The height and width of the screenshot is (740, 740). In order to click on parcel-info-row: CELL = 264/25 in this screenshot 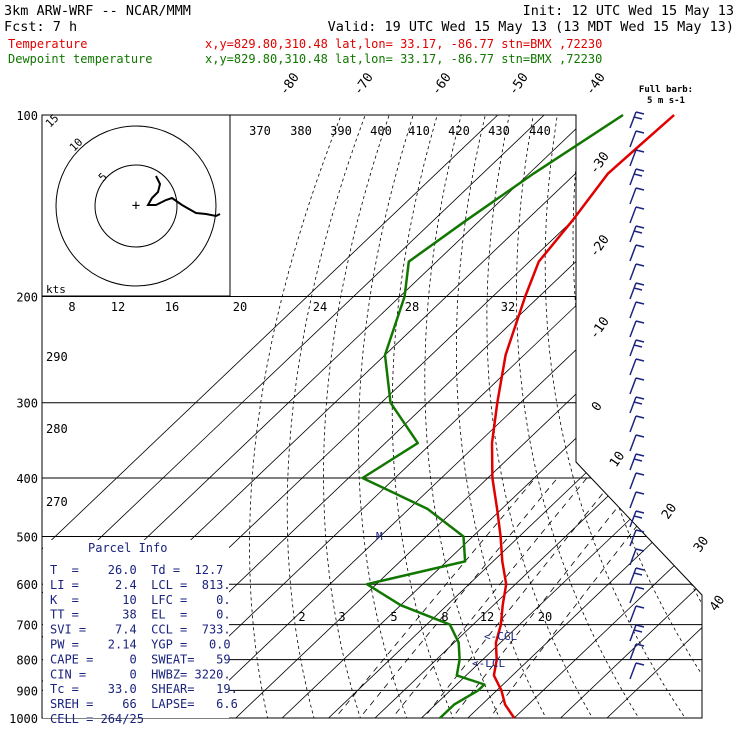, I will do `click(97, 719)`.